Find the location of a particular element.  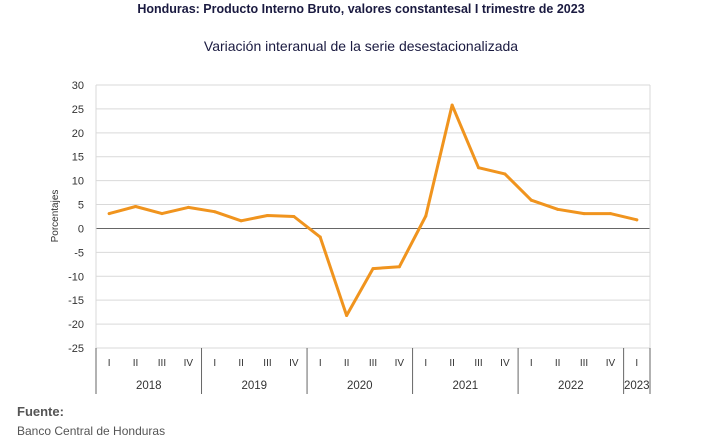

y-tick-label: -5 is located at coordinates (79, 253).